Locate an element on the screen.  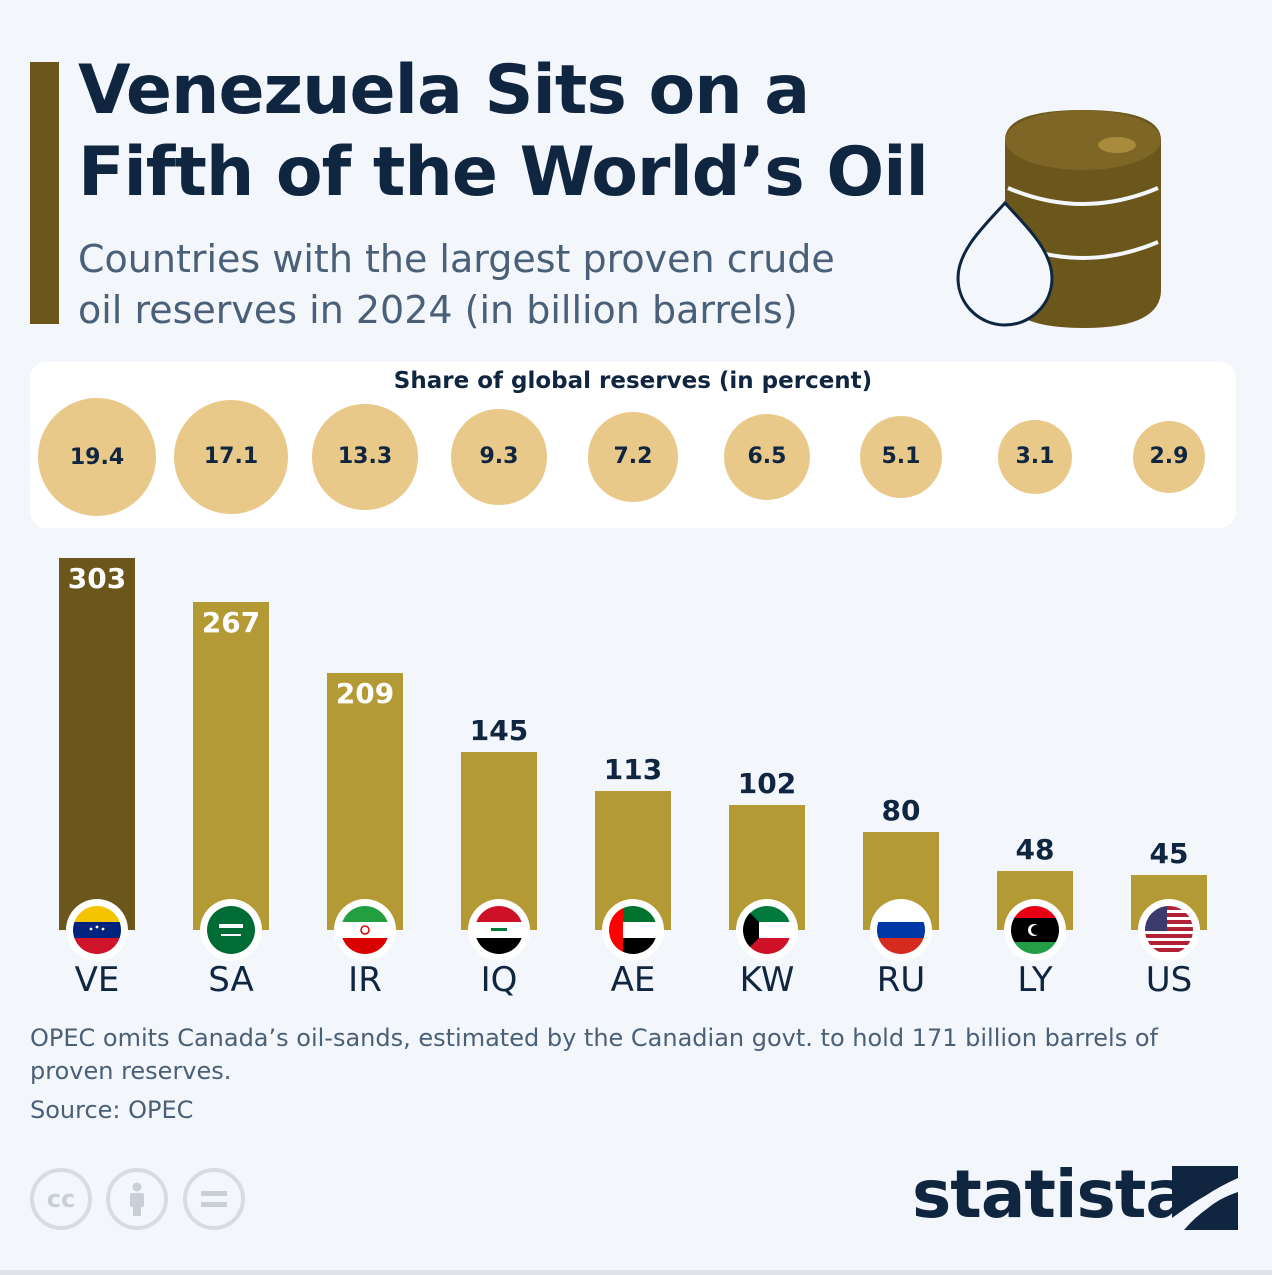
category-label: US is located at coordinates (1169, 980).